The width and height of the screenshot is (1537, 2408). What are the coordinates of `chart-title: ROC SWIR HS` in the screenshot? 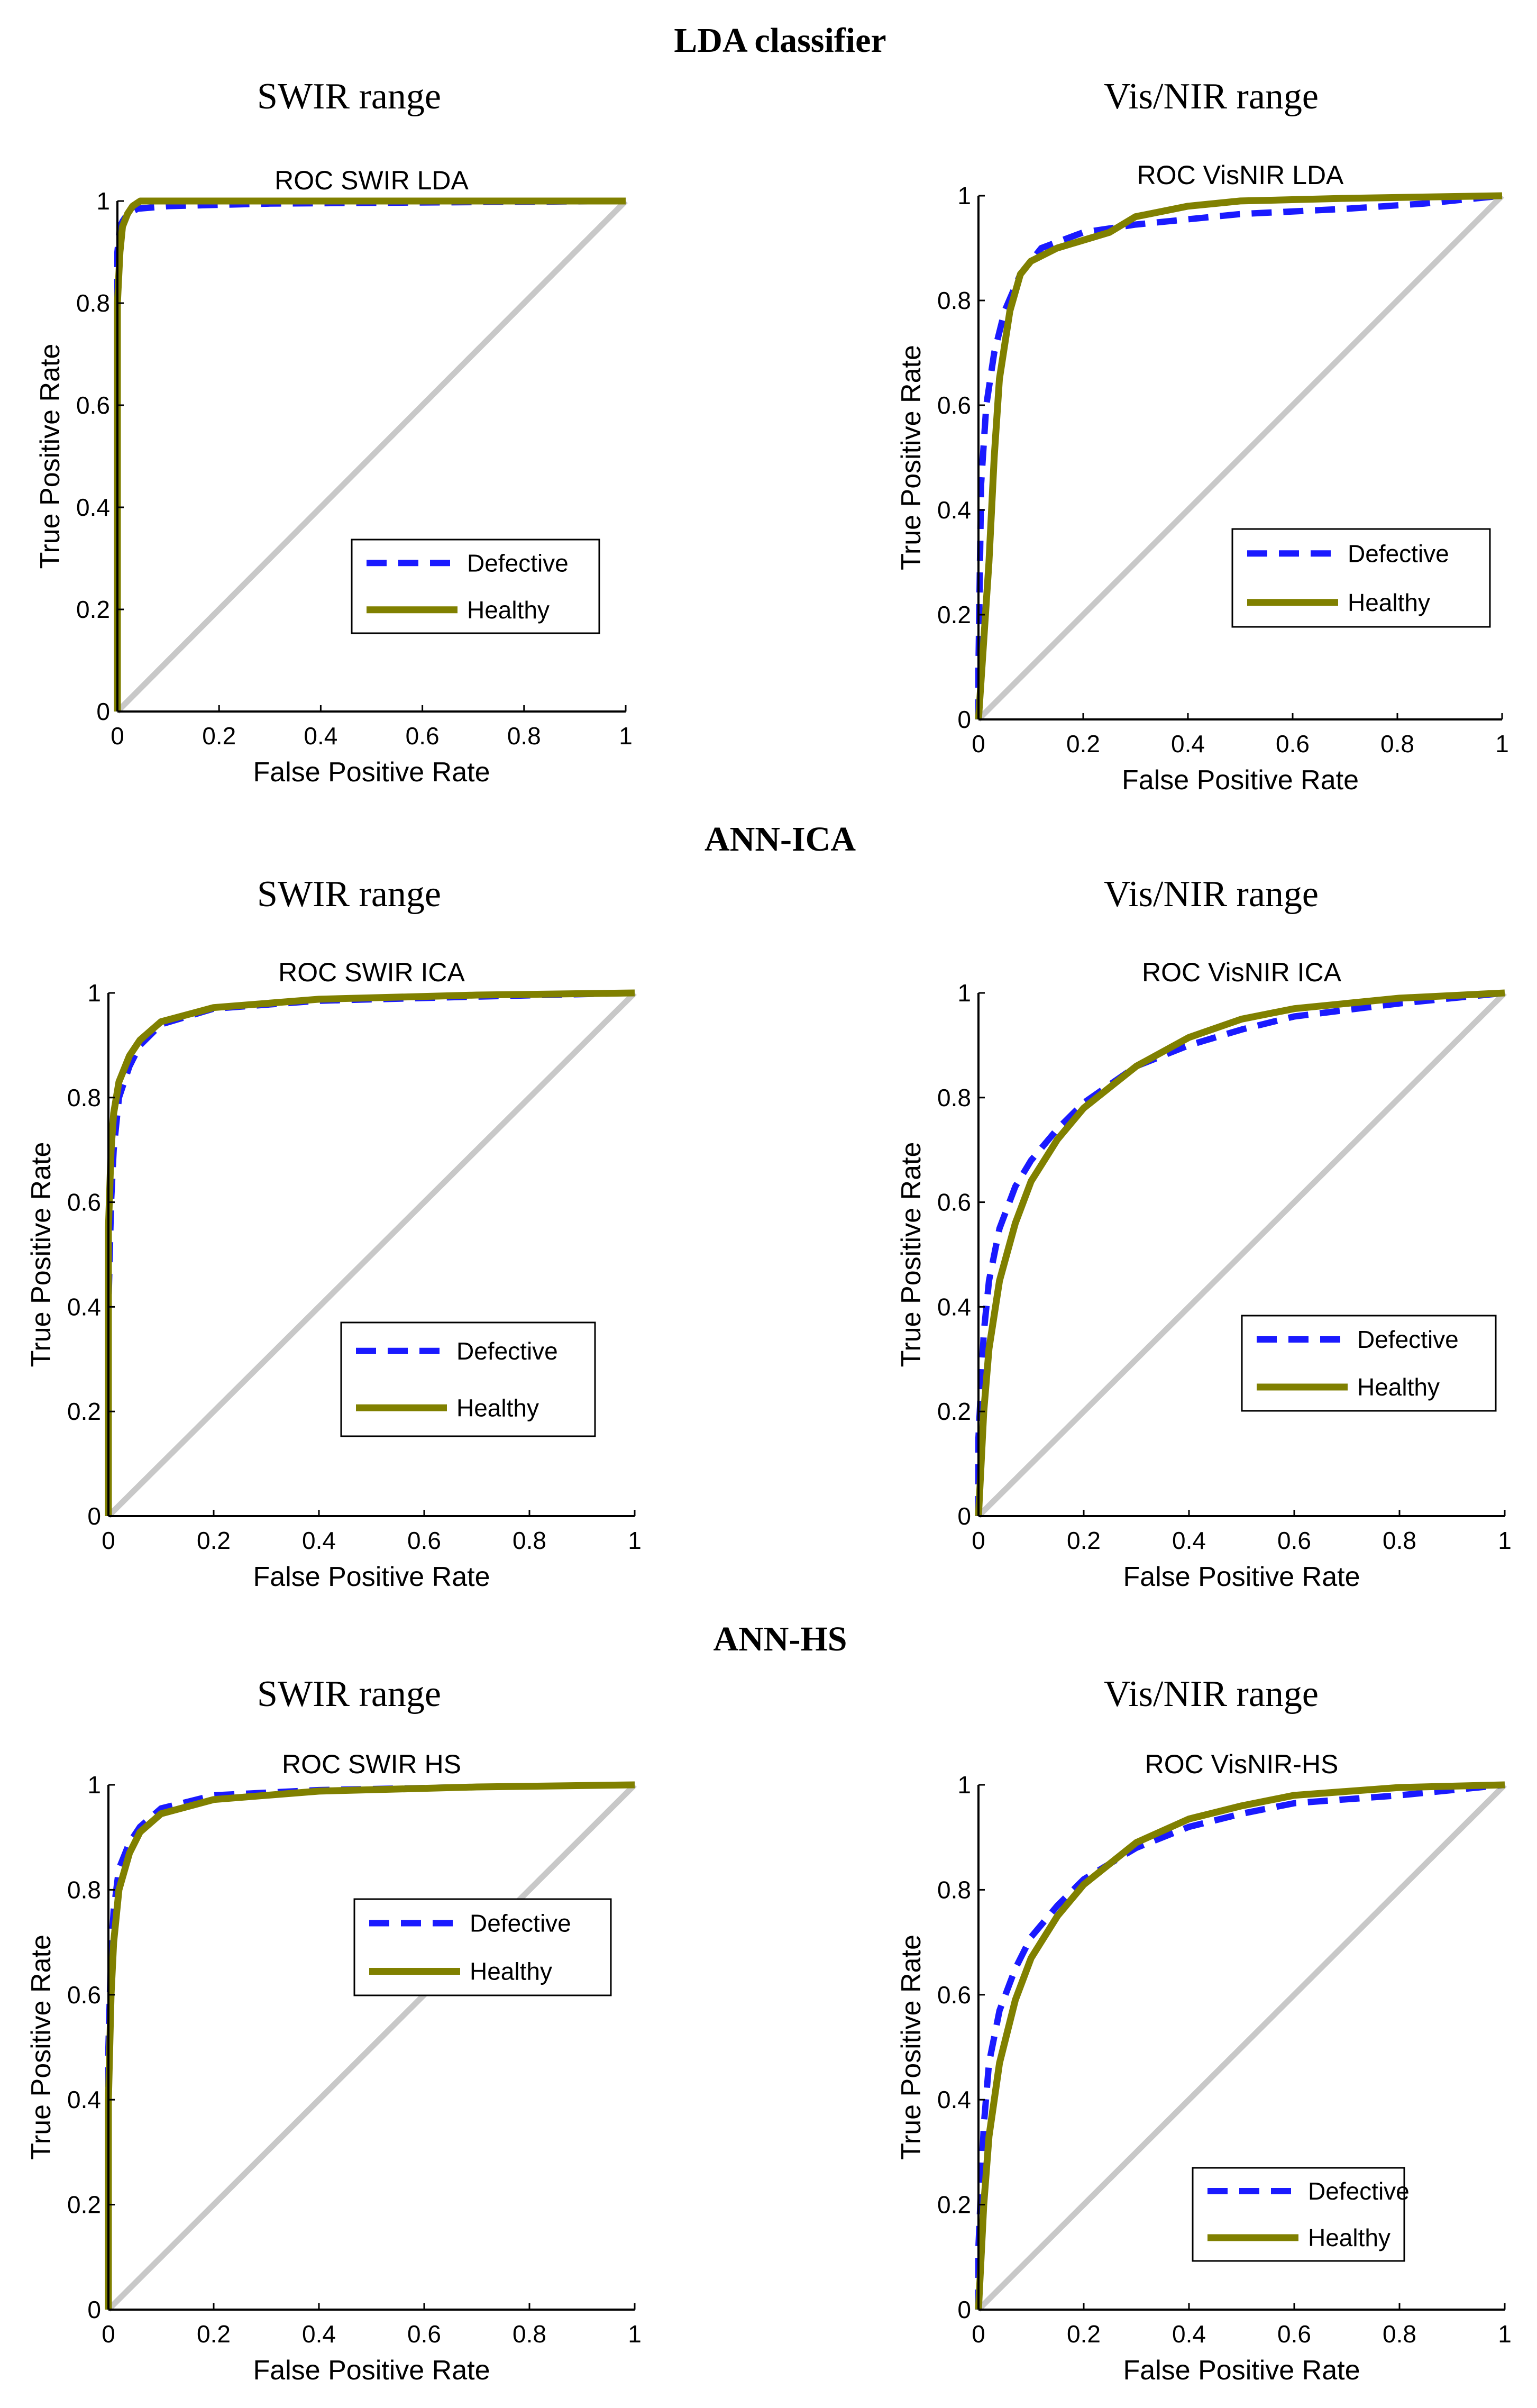 It's located at (371, 1764).